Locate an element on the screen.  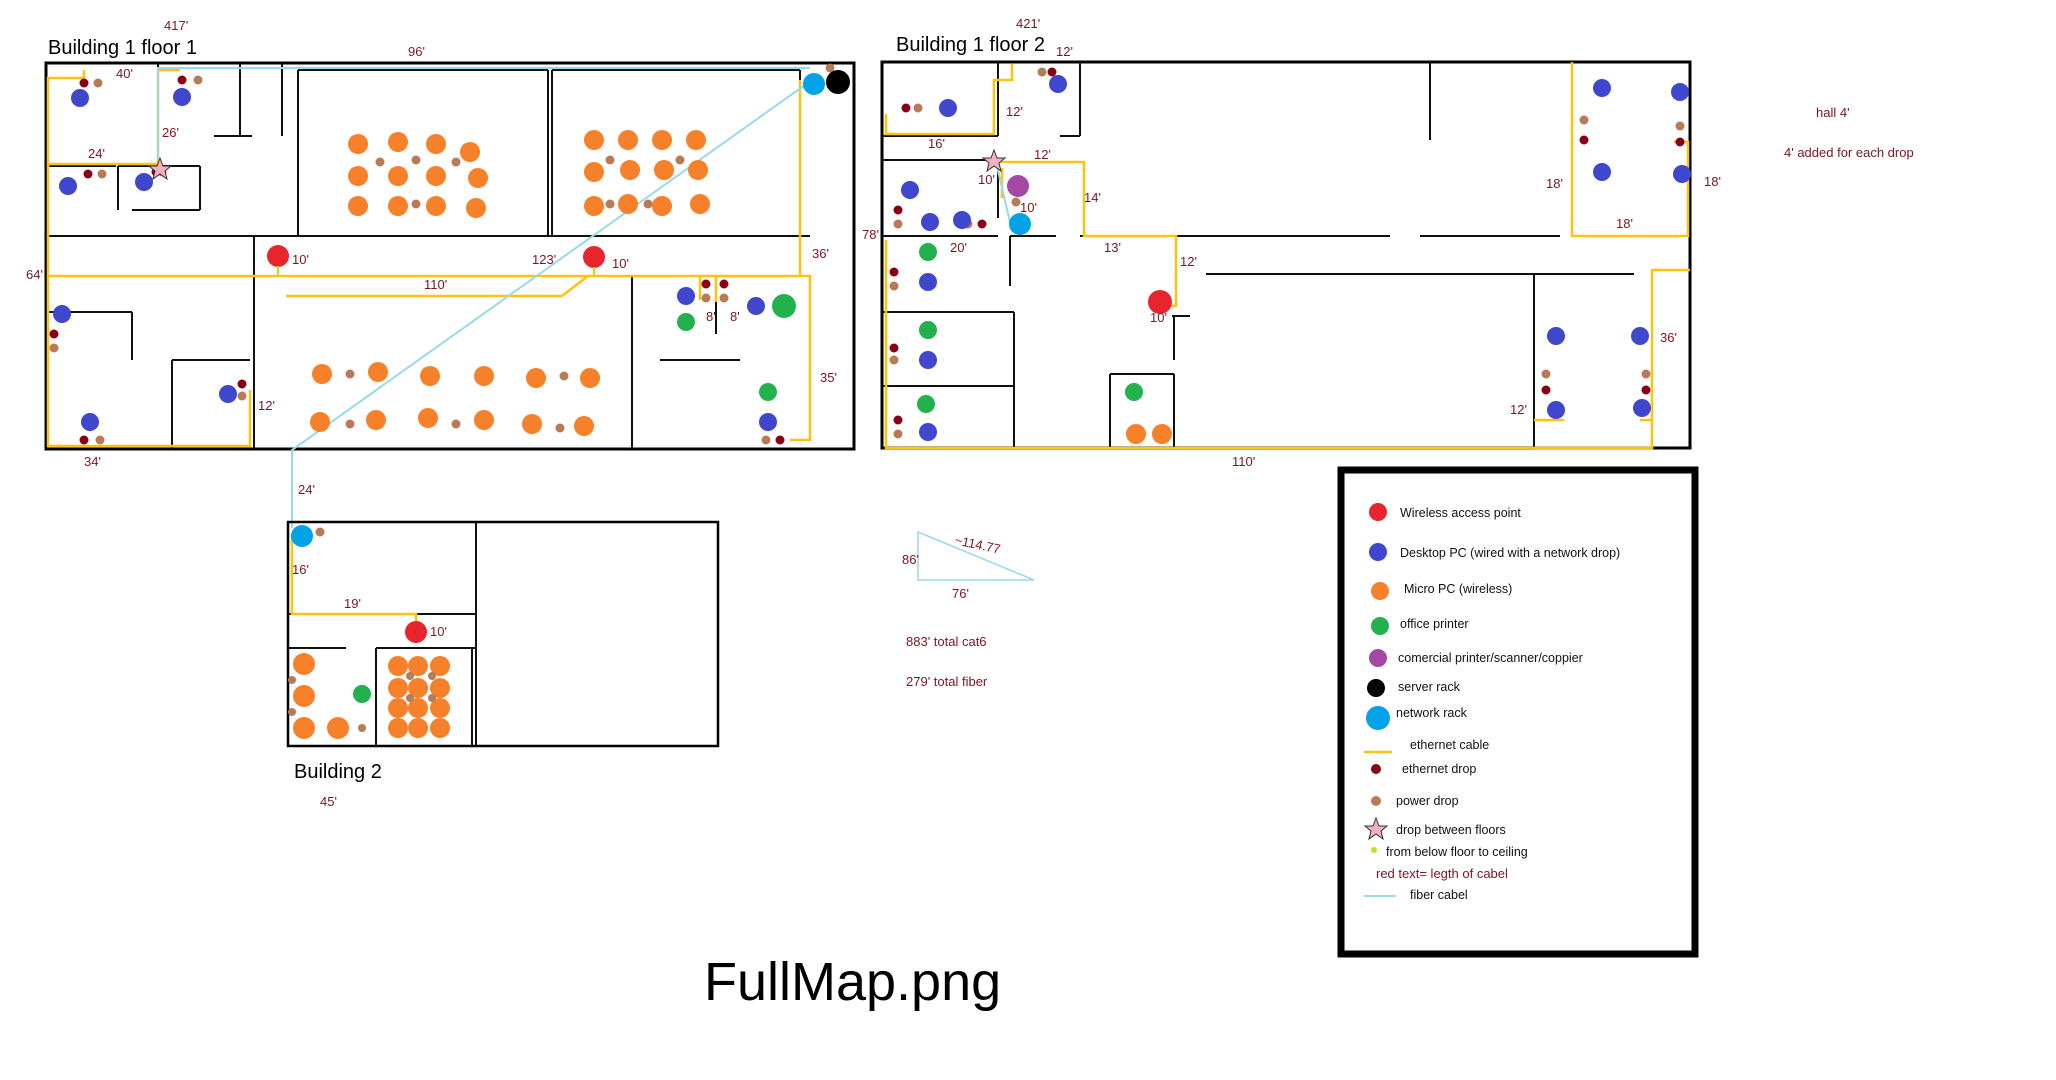
legend-label: Wireless access point is located at coordinates (1460, 513).